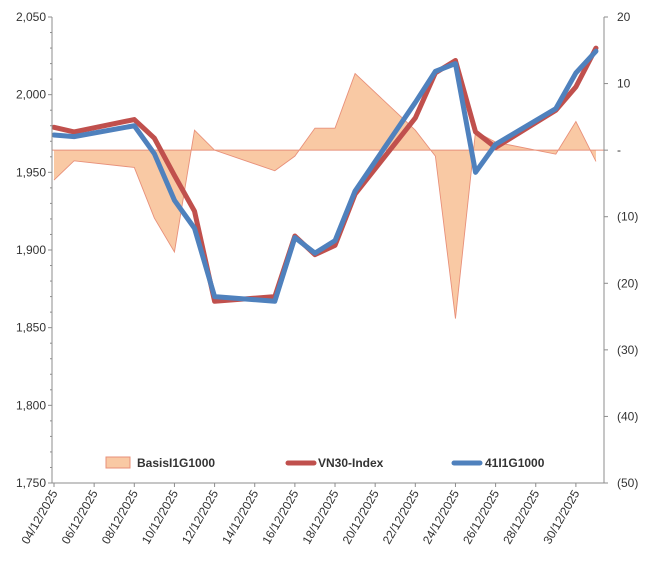 The width and height of the screenshot is (647, 573). I want to click on right-axis-tick-label: (50), so click(627, 483).